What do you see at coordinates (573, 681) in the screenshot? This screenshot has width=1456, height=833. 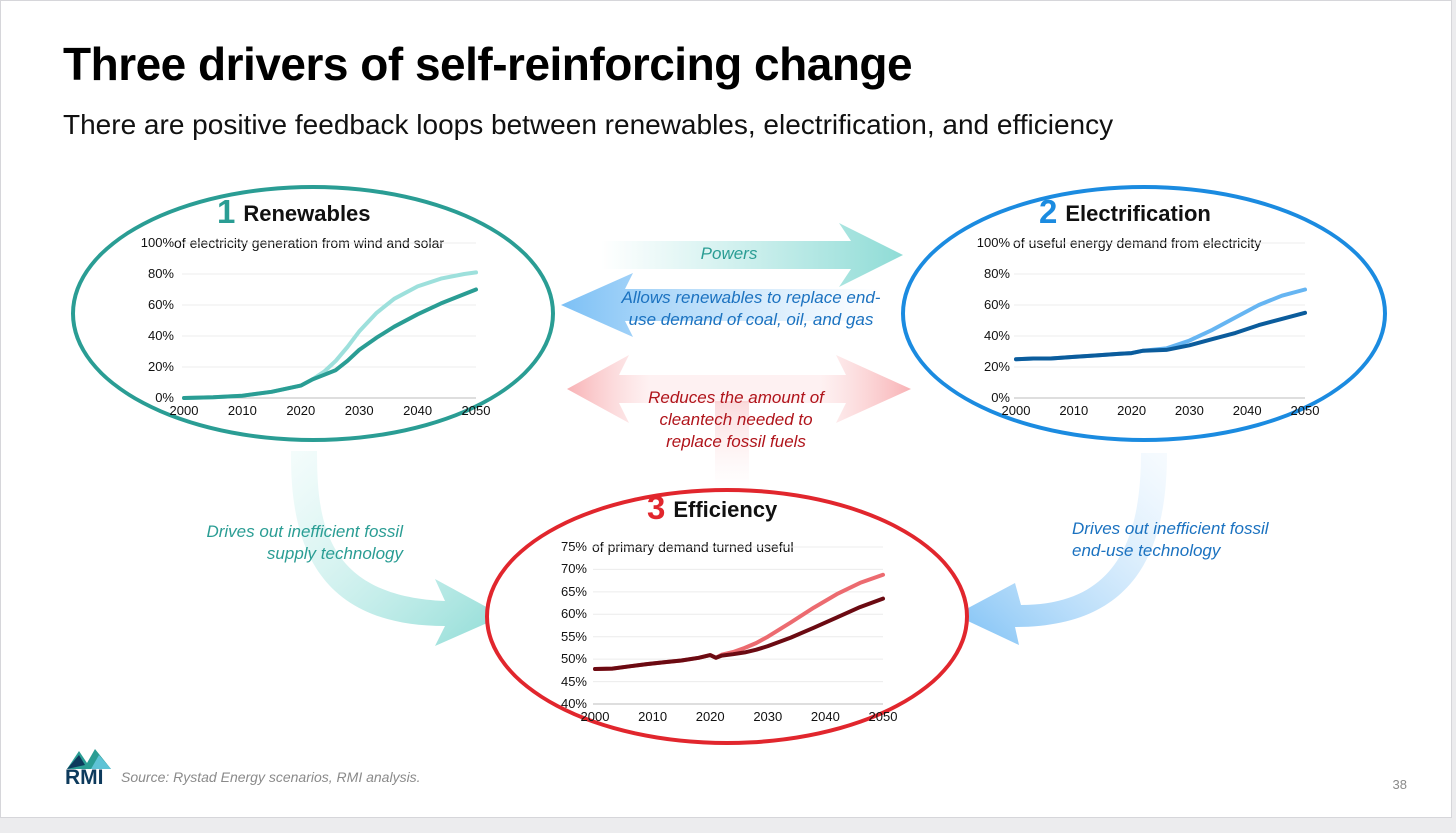 I see `efficiency-y-tick: 45%` at bounding box center [573, 681].